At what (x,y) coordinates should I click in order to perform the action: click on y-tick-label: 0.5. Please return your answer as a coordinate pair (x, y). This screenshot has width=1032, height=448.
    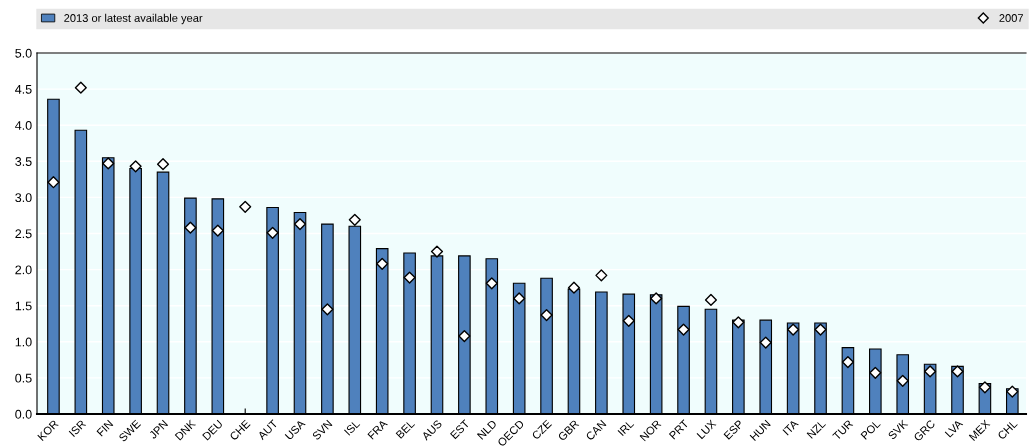
    Looking at the image, I should click on (23, 378).